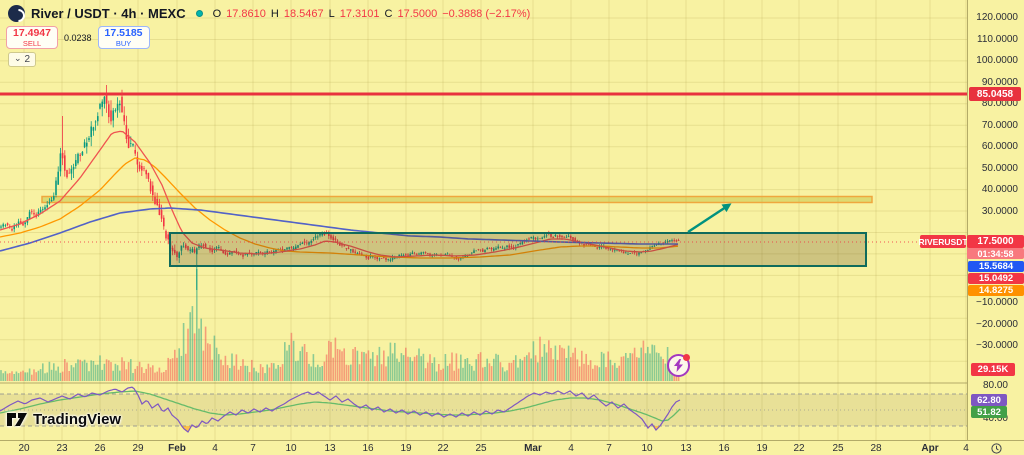 Image resolution: width=1024 pixels, height=455 pixels. What do you see at coordinates (24, 448) in the screenshot?
I see `time-axis-label: 20` at bounding box center [24, 448].